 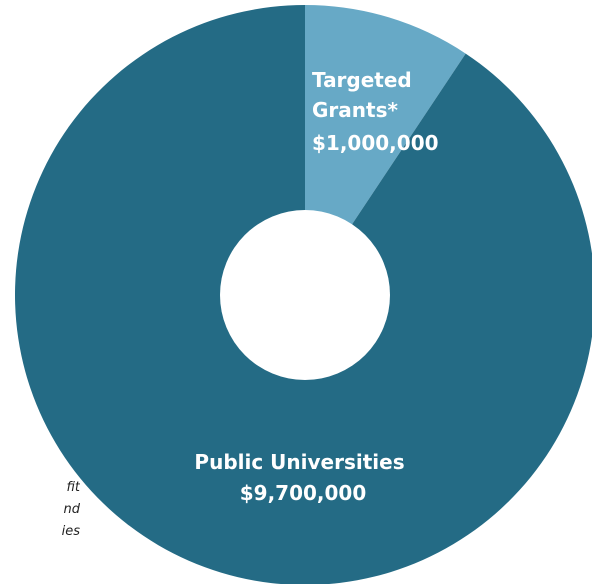 What do you see at coordinates (73, 487) in the screenshot?
I see `footnote-line-1: fit` at bounding box center [73, 487].